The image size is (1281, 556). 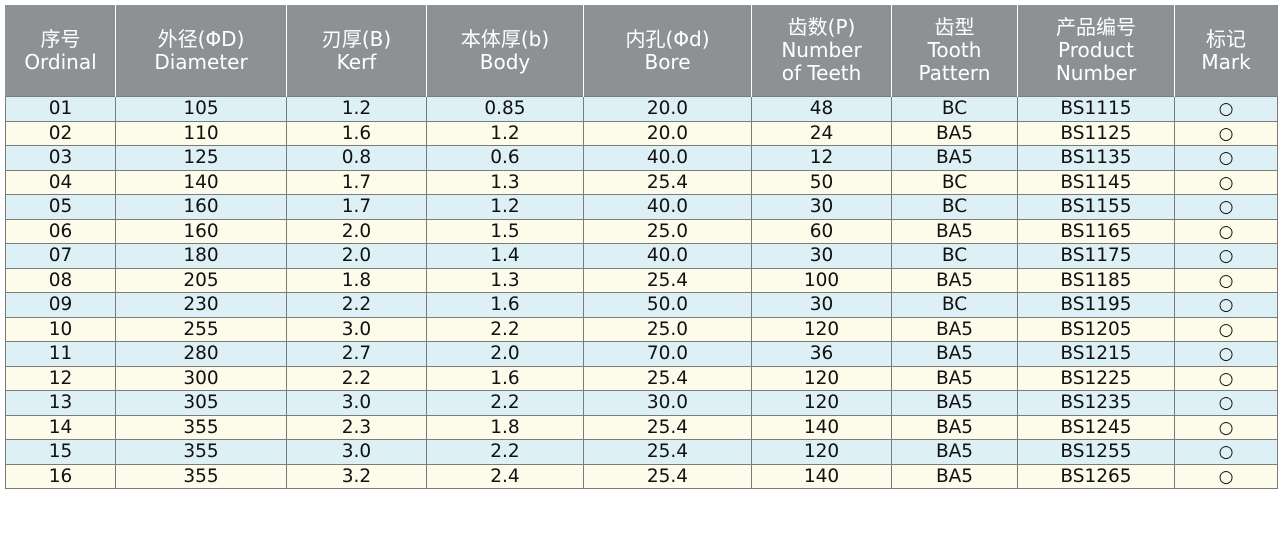 I want to click on column-header-line: Body, so click(x=505, y=61).